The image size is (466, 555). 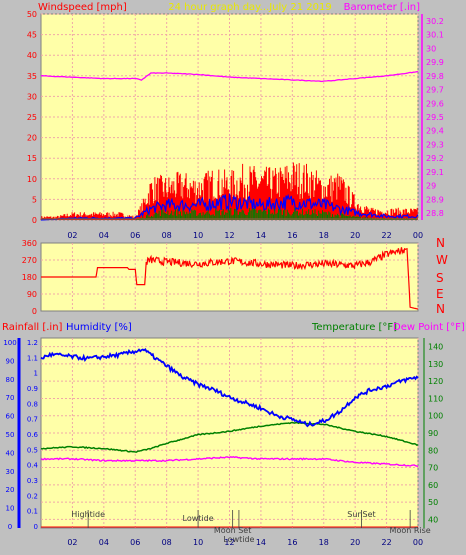 I want to click on wind-x-tick-label: 08, so click(x=167, y=235).